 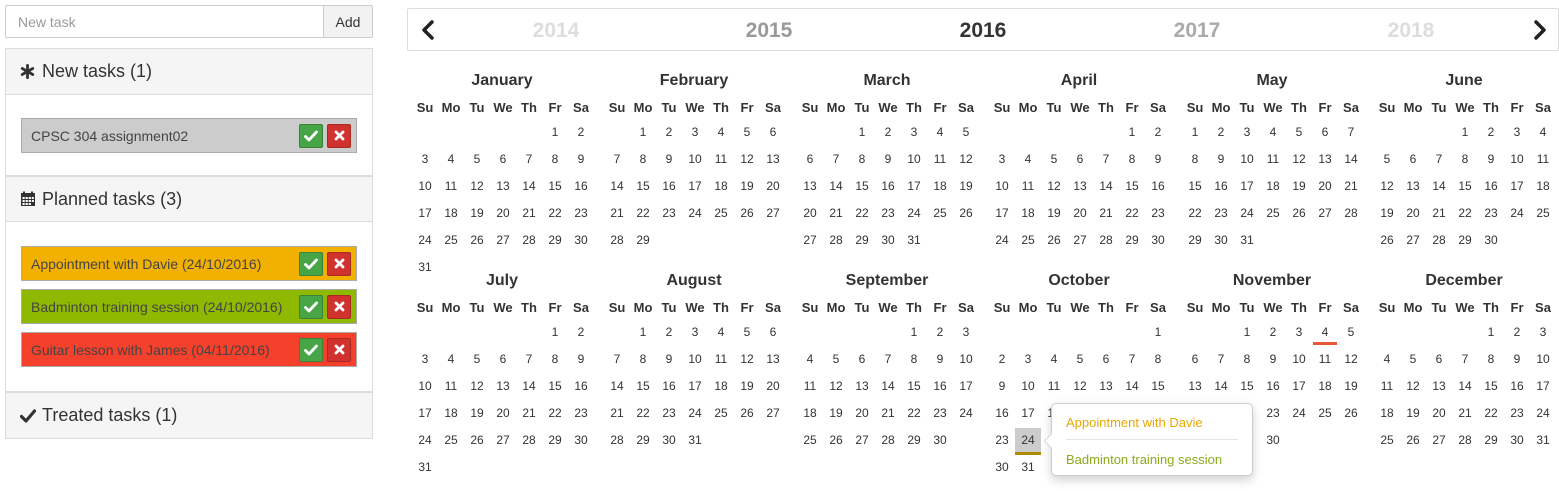 What do you see at coordinates (189, 415) in the screenshot?
I see `treated-tasks-heading: Treated tasks (1)` at bounding box center [189, 415].